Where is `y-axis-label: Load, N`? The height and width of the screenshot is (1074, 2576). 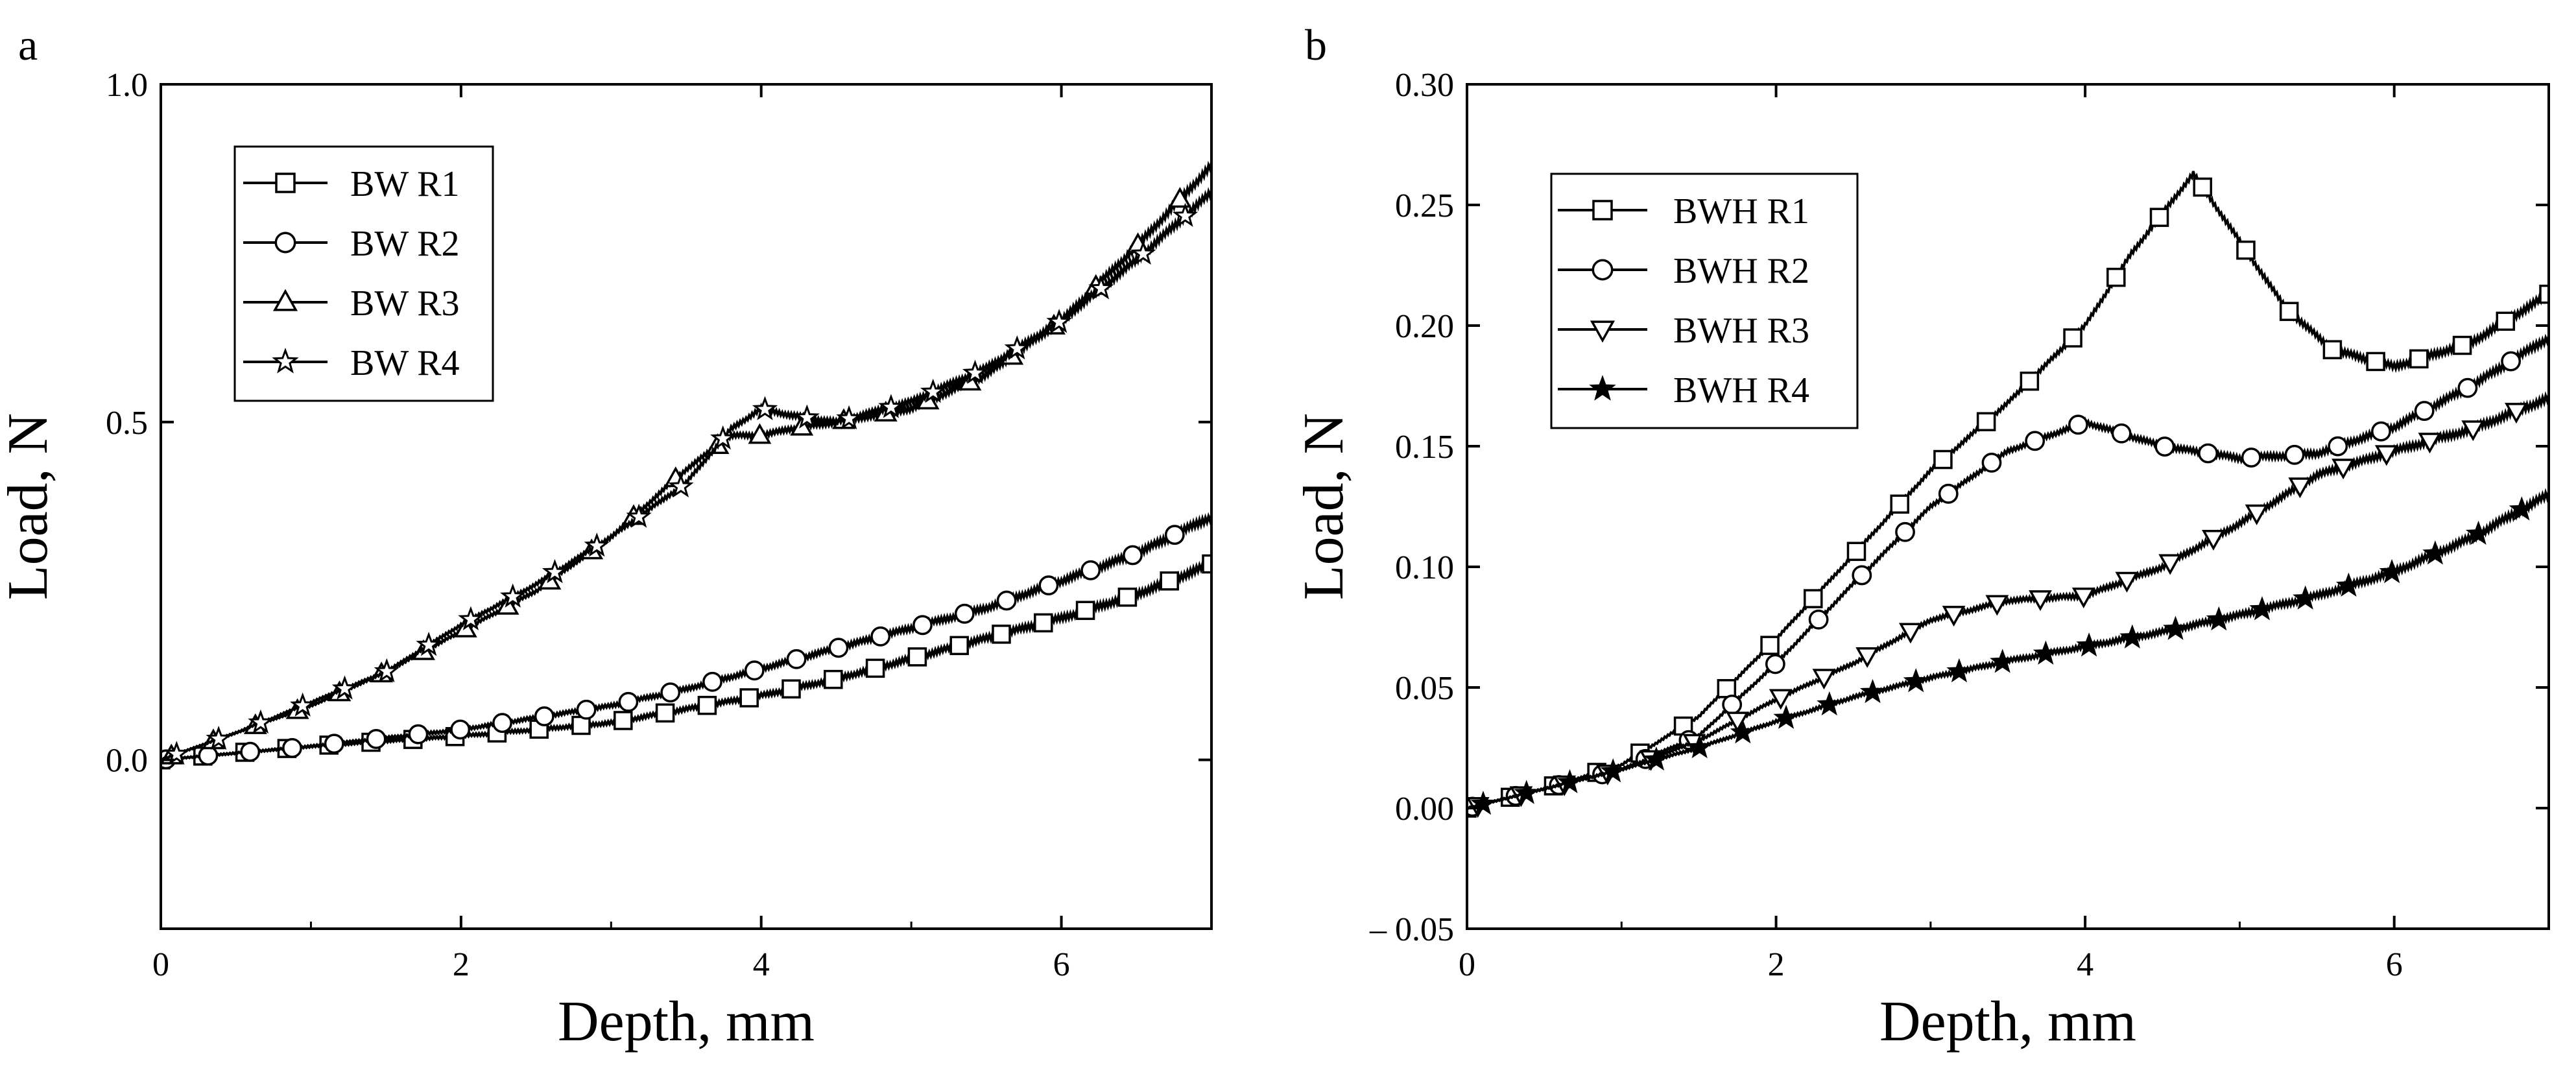
y-axis-label: Load, N is located at coordinates (1324, 506).